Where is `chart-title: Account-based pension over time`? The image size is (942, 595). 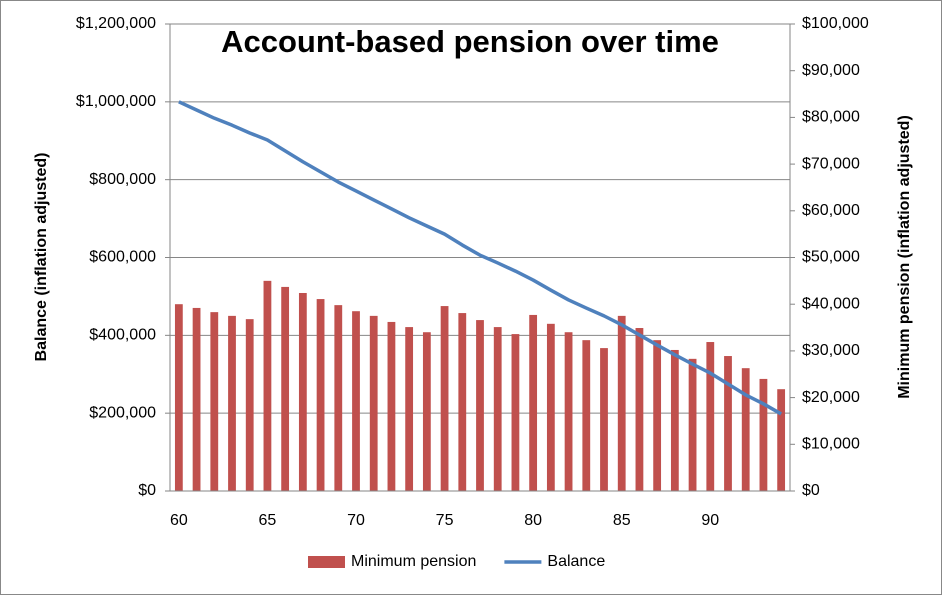
chart-title: Account-based pension over time is located at coordinates (470, 41).